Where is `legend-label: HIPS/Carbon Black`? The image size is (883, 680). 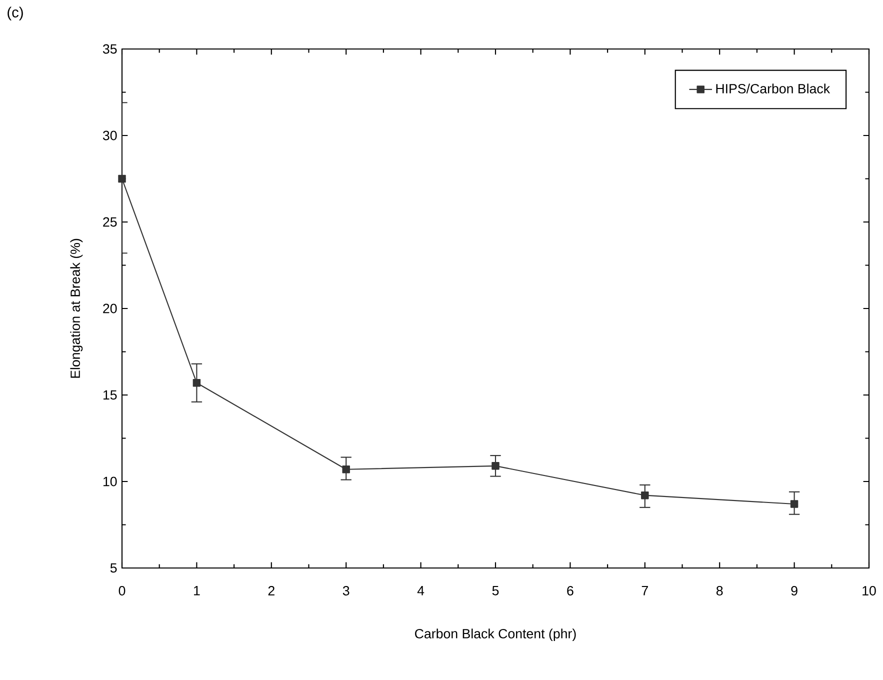
legend-label: HIPS/Carbon Black is located at coordinates (773, 89).